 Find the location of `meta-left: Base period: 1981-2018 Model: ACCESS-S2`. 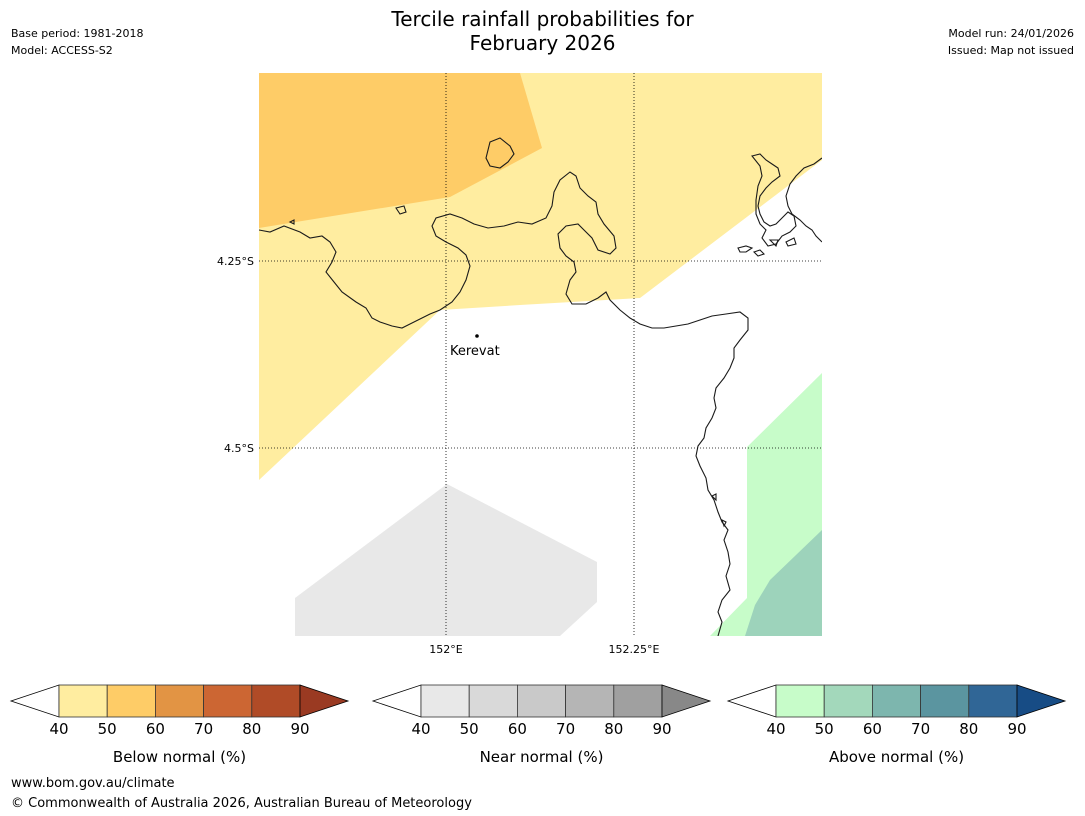

meta-left: Base period: 1981-2018 Model: ACCESS-S2 is located at coordinates (77, 42).